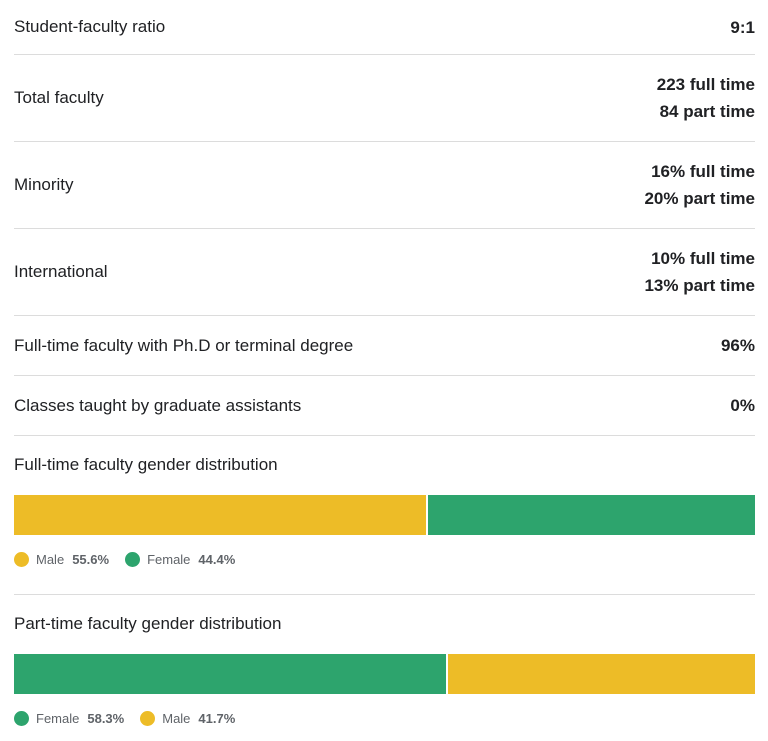 The image size is (768, 741). I want to click on parttime-gender-bar, so click(384, 674).